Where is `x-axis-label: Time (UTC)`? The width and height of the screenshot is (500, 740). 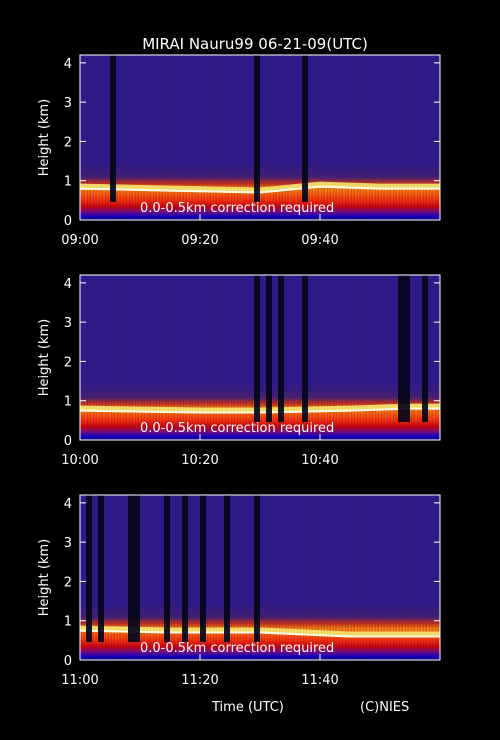
x-axis-label: Time (UTC) is located at coordinates (247, 707).